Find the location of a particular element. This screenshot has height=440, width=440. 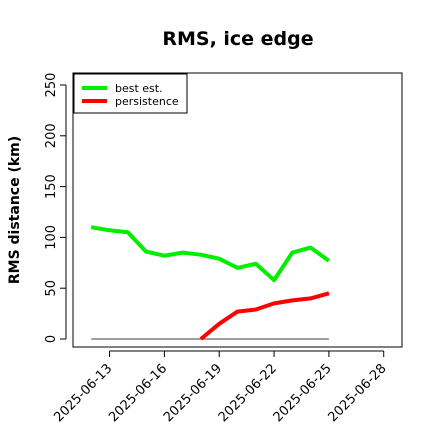

x-tick-label: 2025-06-28 is located at coordinates (358, 393).